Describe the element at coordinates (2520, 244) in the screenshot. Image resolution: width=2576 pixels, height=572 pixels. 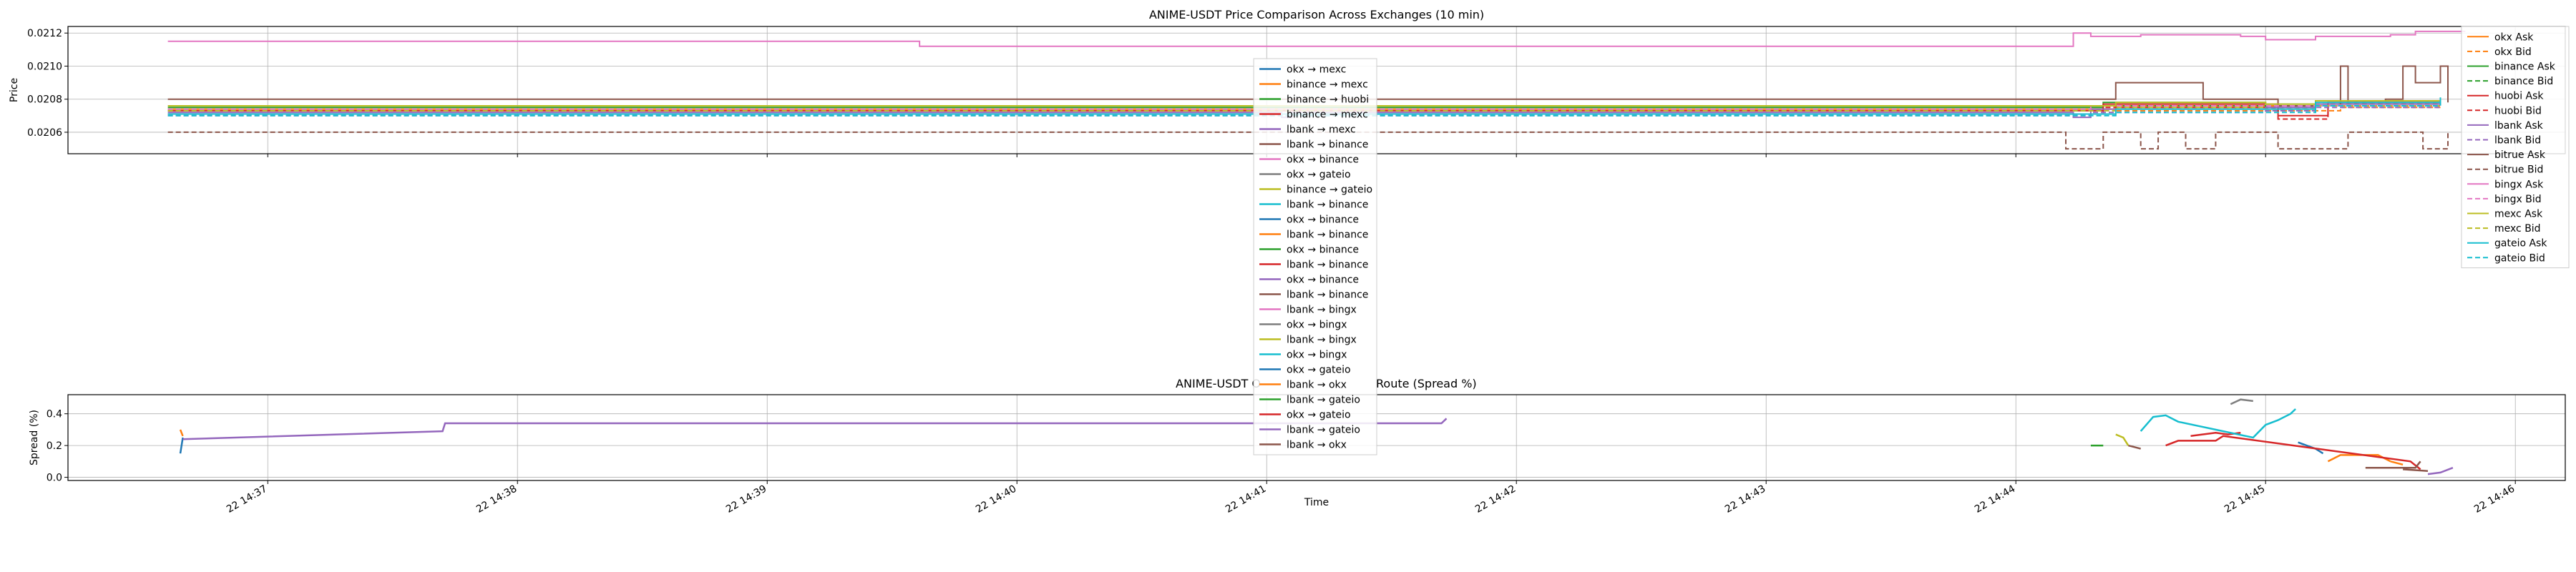
I see `legend-label: gateio Ask` at that location.